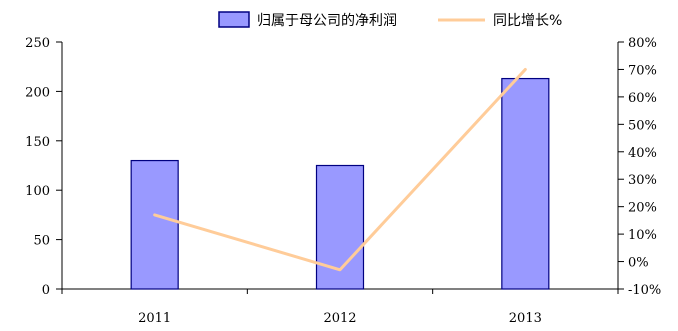  I want to click on right-tick-label: 0%, so click(638, 263).